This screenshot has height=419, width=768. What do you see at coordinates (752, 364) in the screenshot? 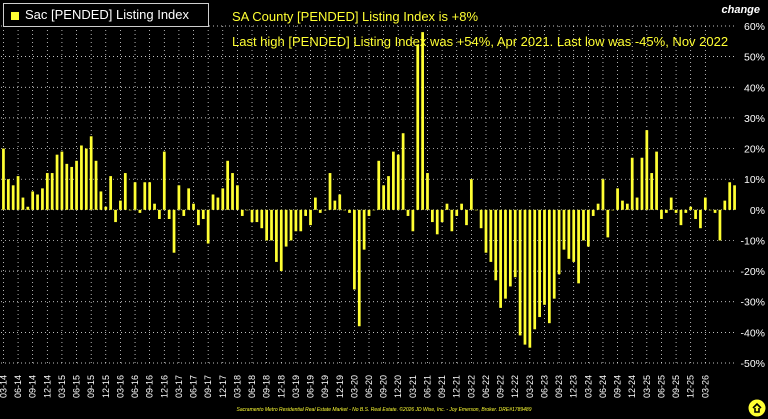
I see `y-tick-label: -50%` at bounding box center [752, 364].